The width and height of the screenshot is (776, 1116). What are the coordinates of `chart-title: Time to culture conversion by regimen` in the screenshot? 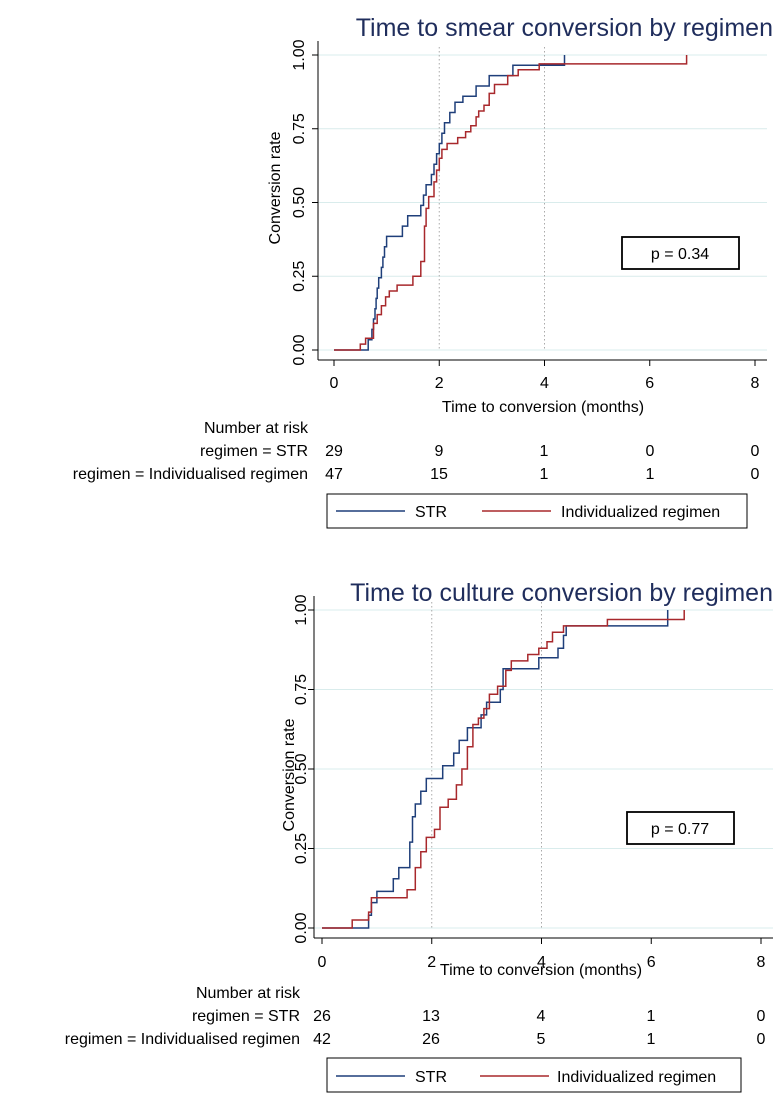 It's located at (561, 593).